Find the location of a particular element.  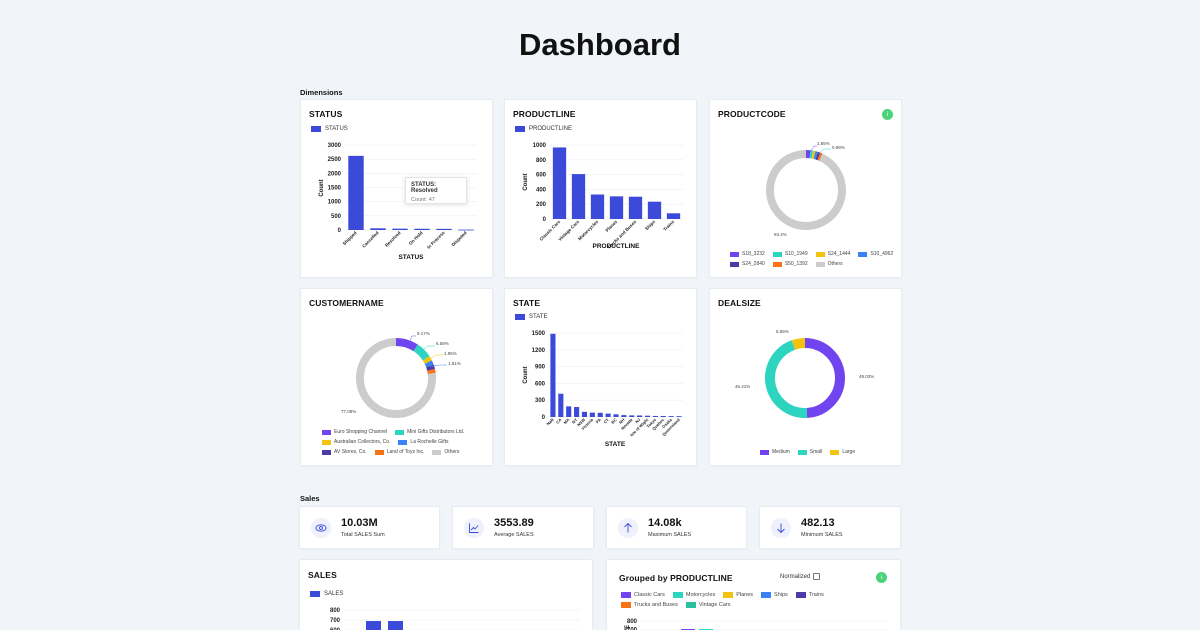

legend-item: Vintage Cars is located at coordinates (708, 605).